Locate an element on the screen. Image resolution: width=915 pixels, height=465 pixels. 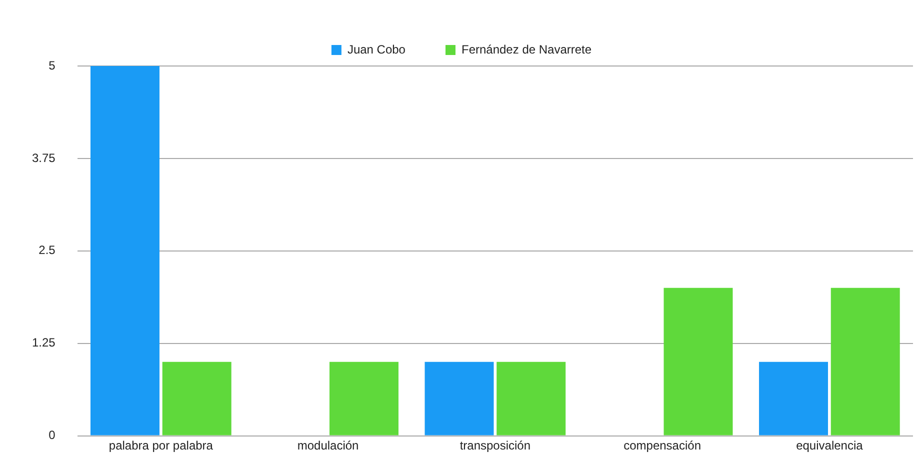
legend-label: Fernández de Navarrete is located at coordinates (526, 49).